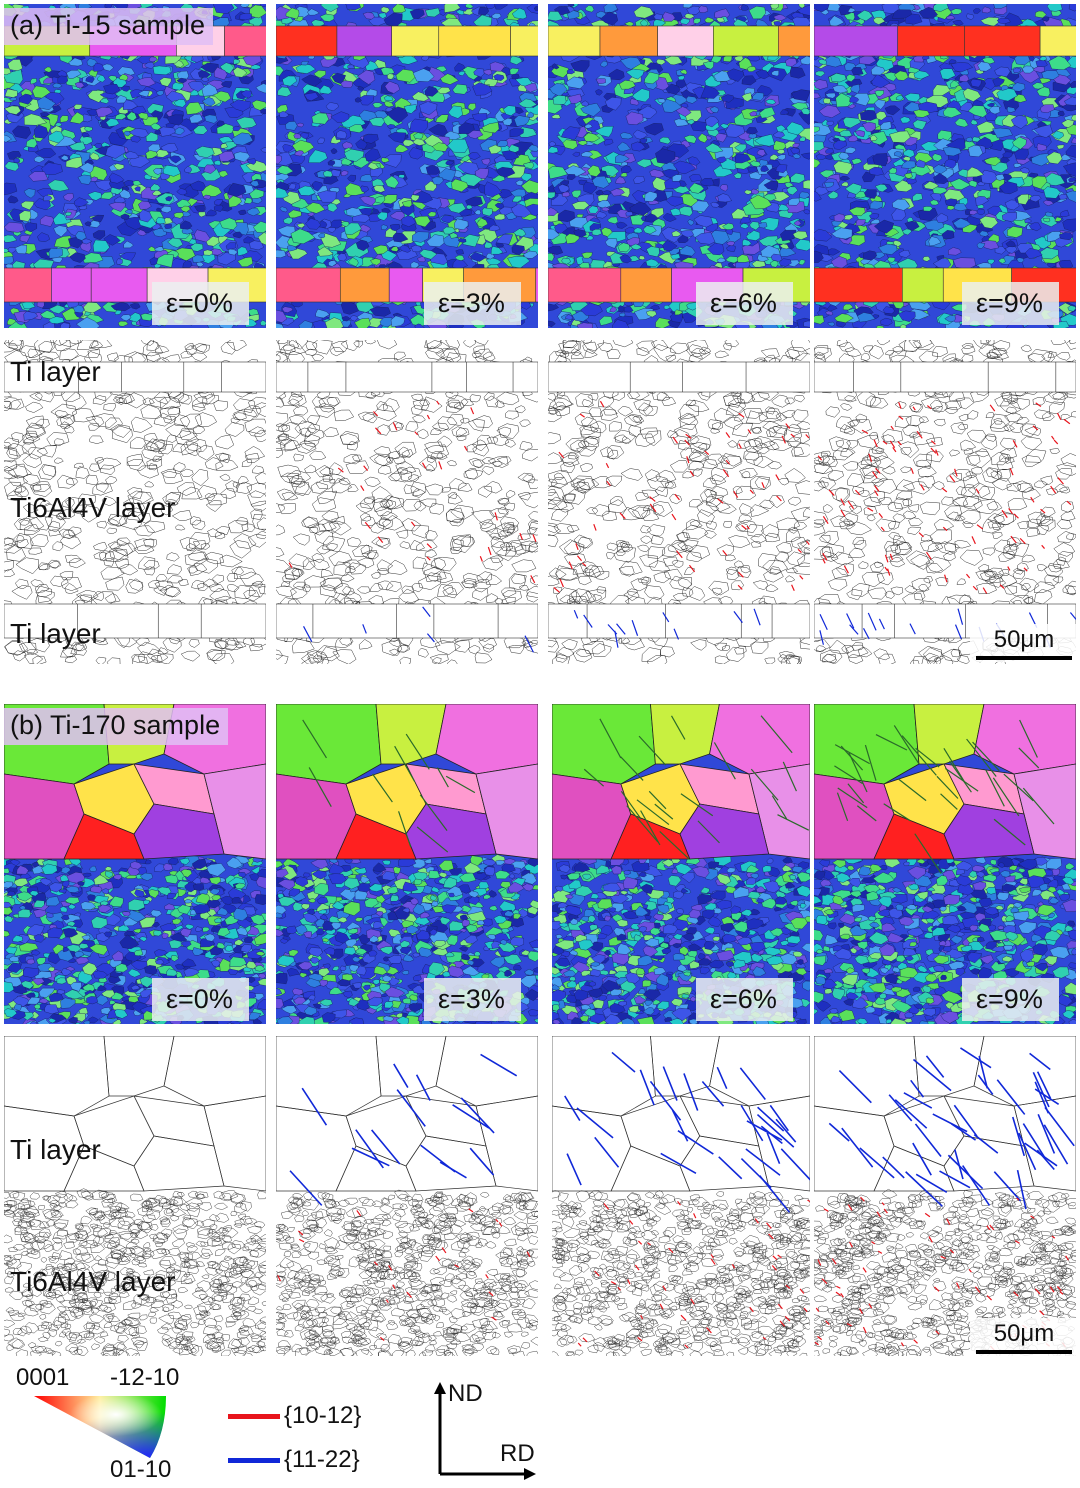  Describe the element at coordinates (254, 1416) in the screenshot. I see `legend-twin-1012-line` at that location.